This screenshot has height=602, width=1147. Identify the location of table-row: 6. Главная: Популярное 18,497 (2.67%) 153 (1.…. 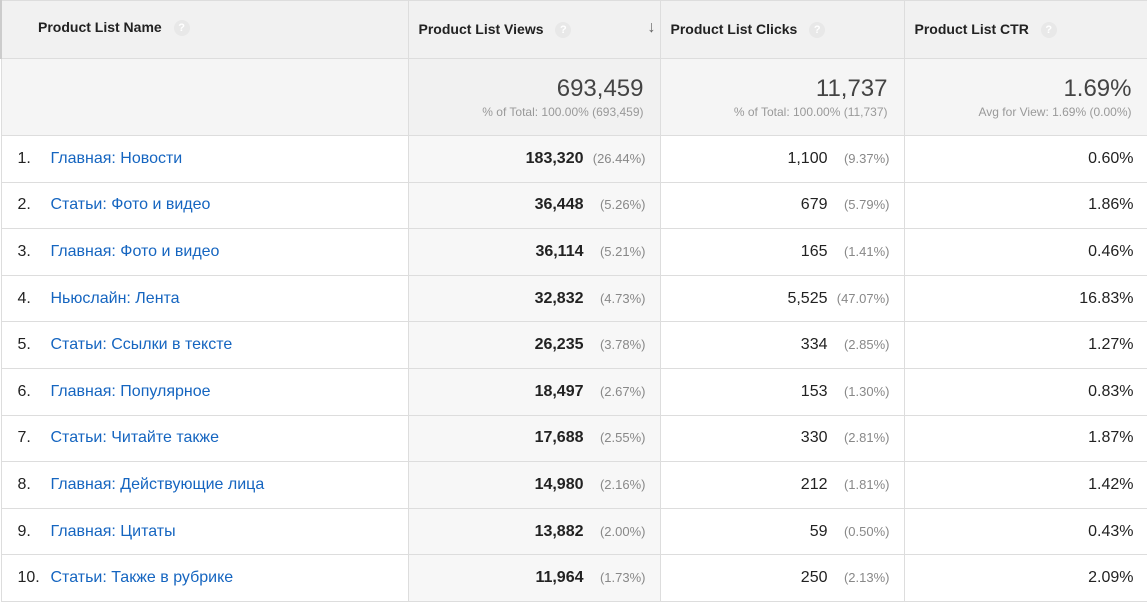
(573, 391).